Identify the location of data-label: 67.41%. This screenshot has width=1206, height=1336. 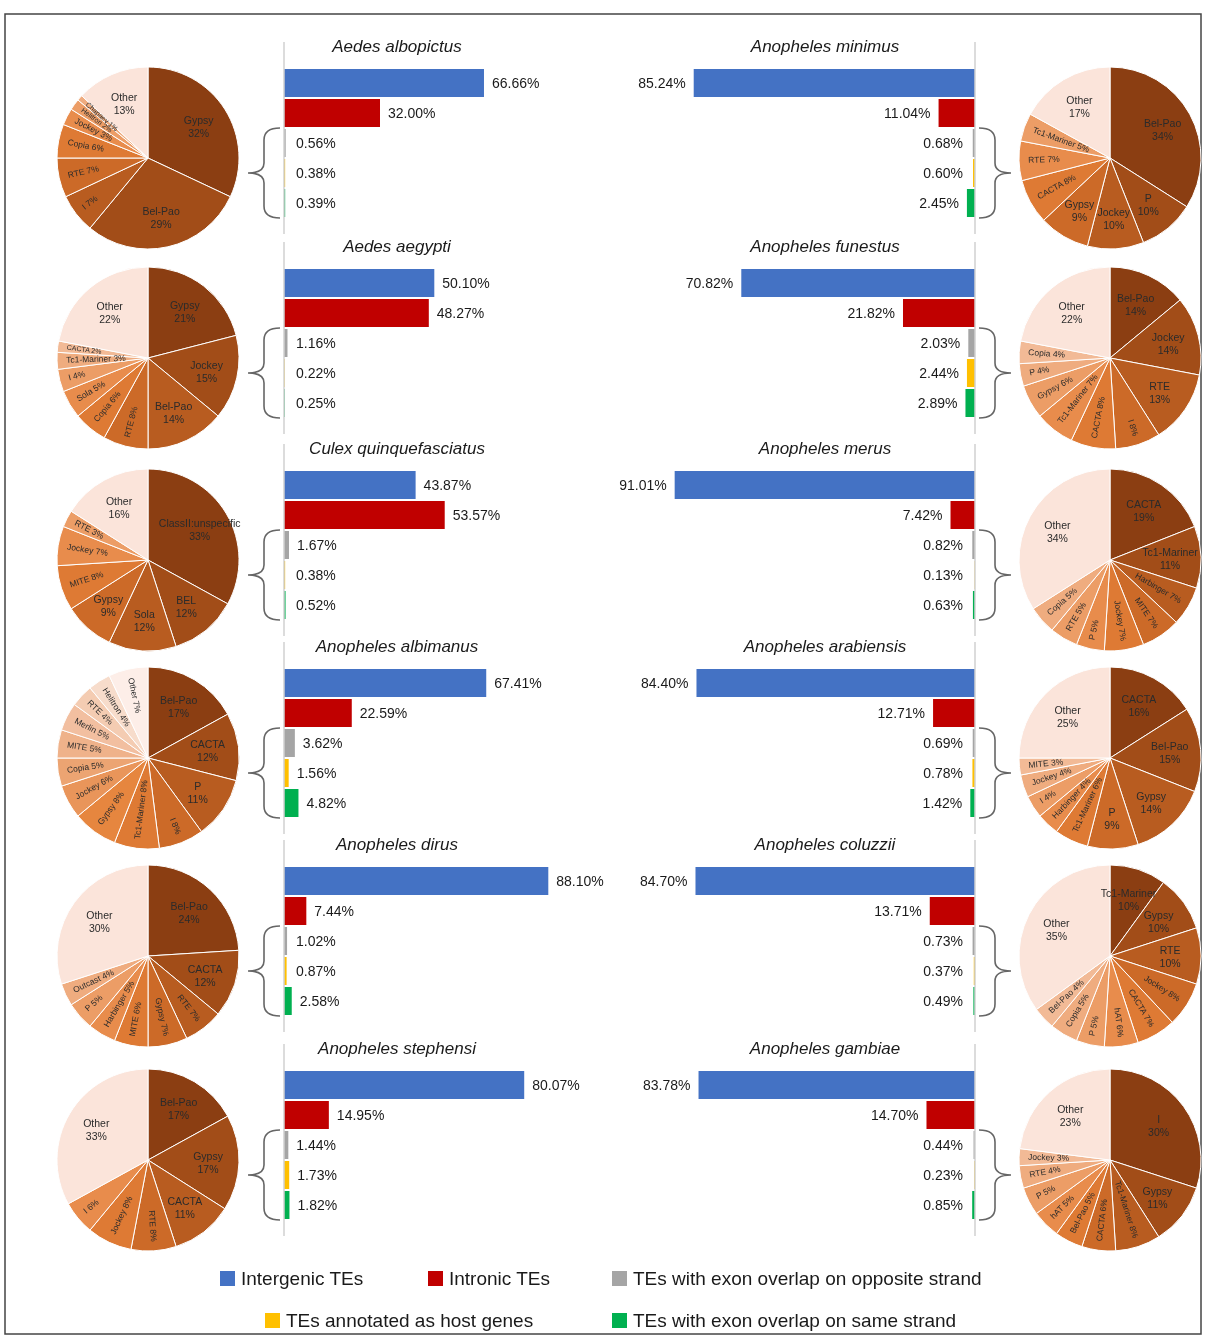
(518, 683).